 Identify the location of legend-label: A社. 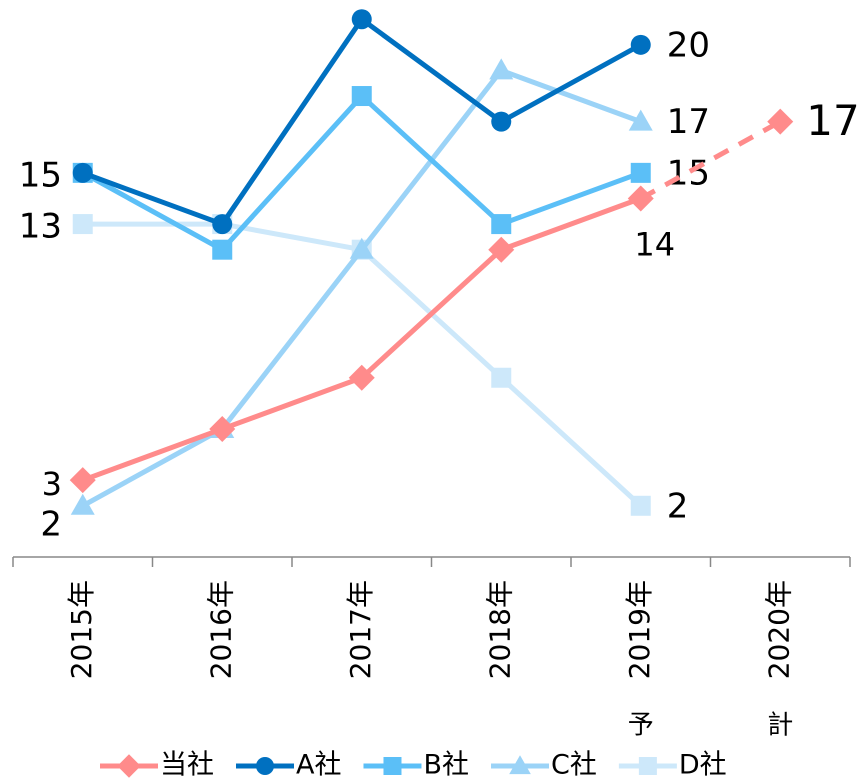
(318, 764).